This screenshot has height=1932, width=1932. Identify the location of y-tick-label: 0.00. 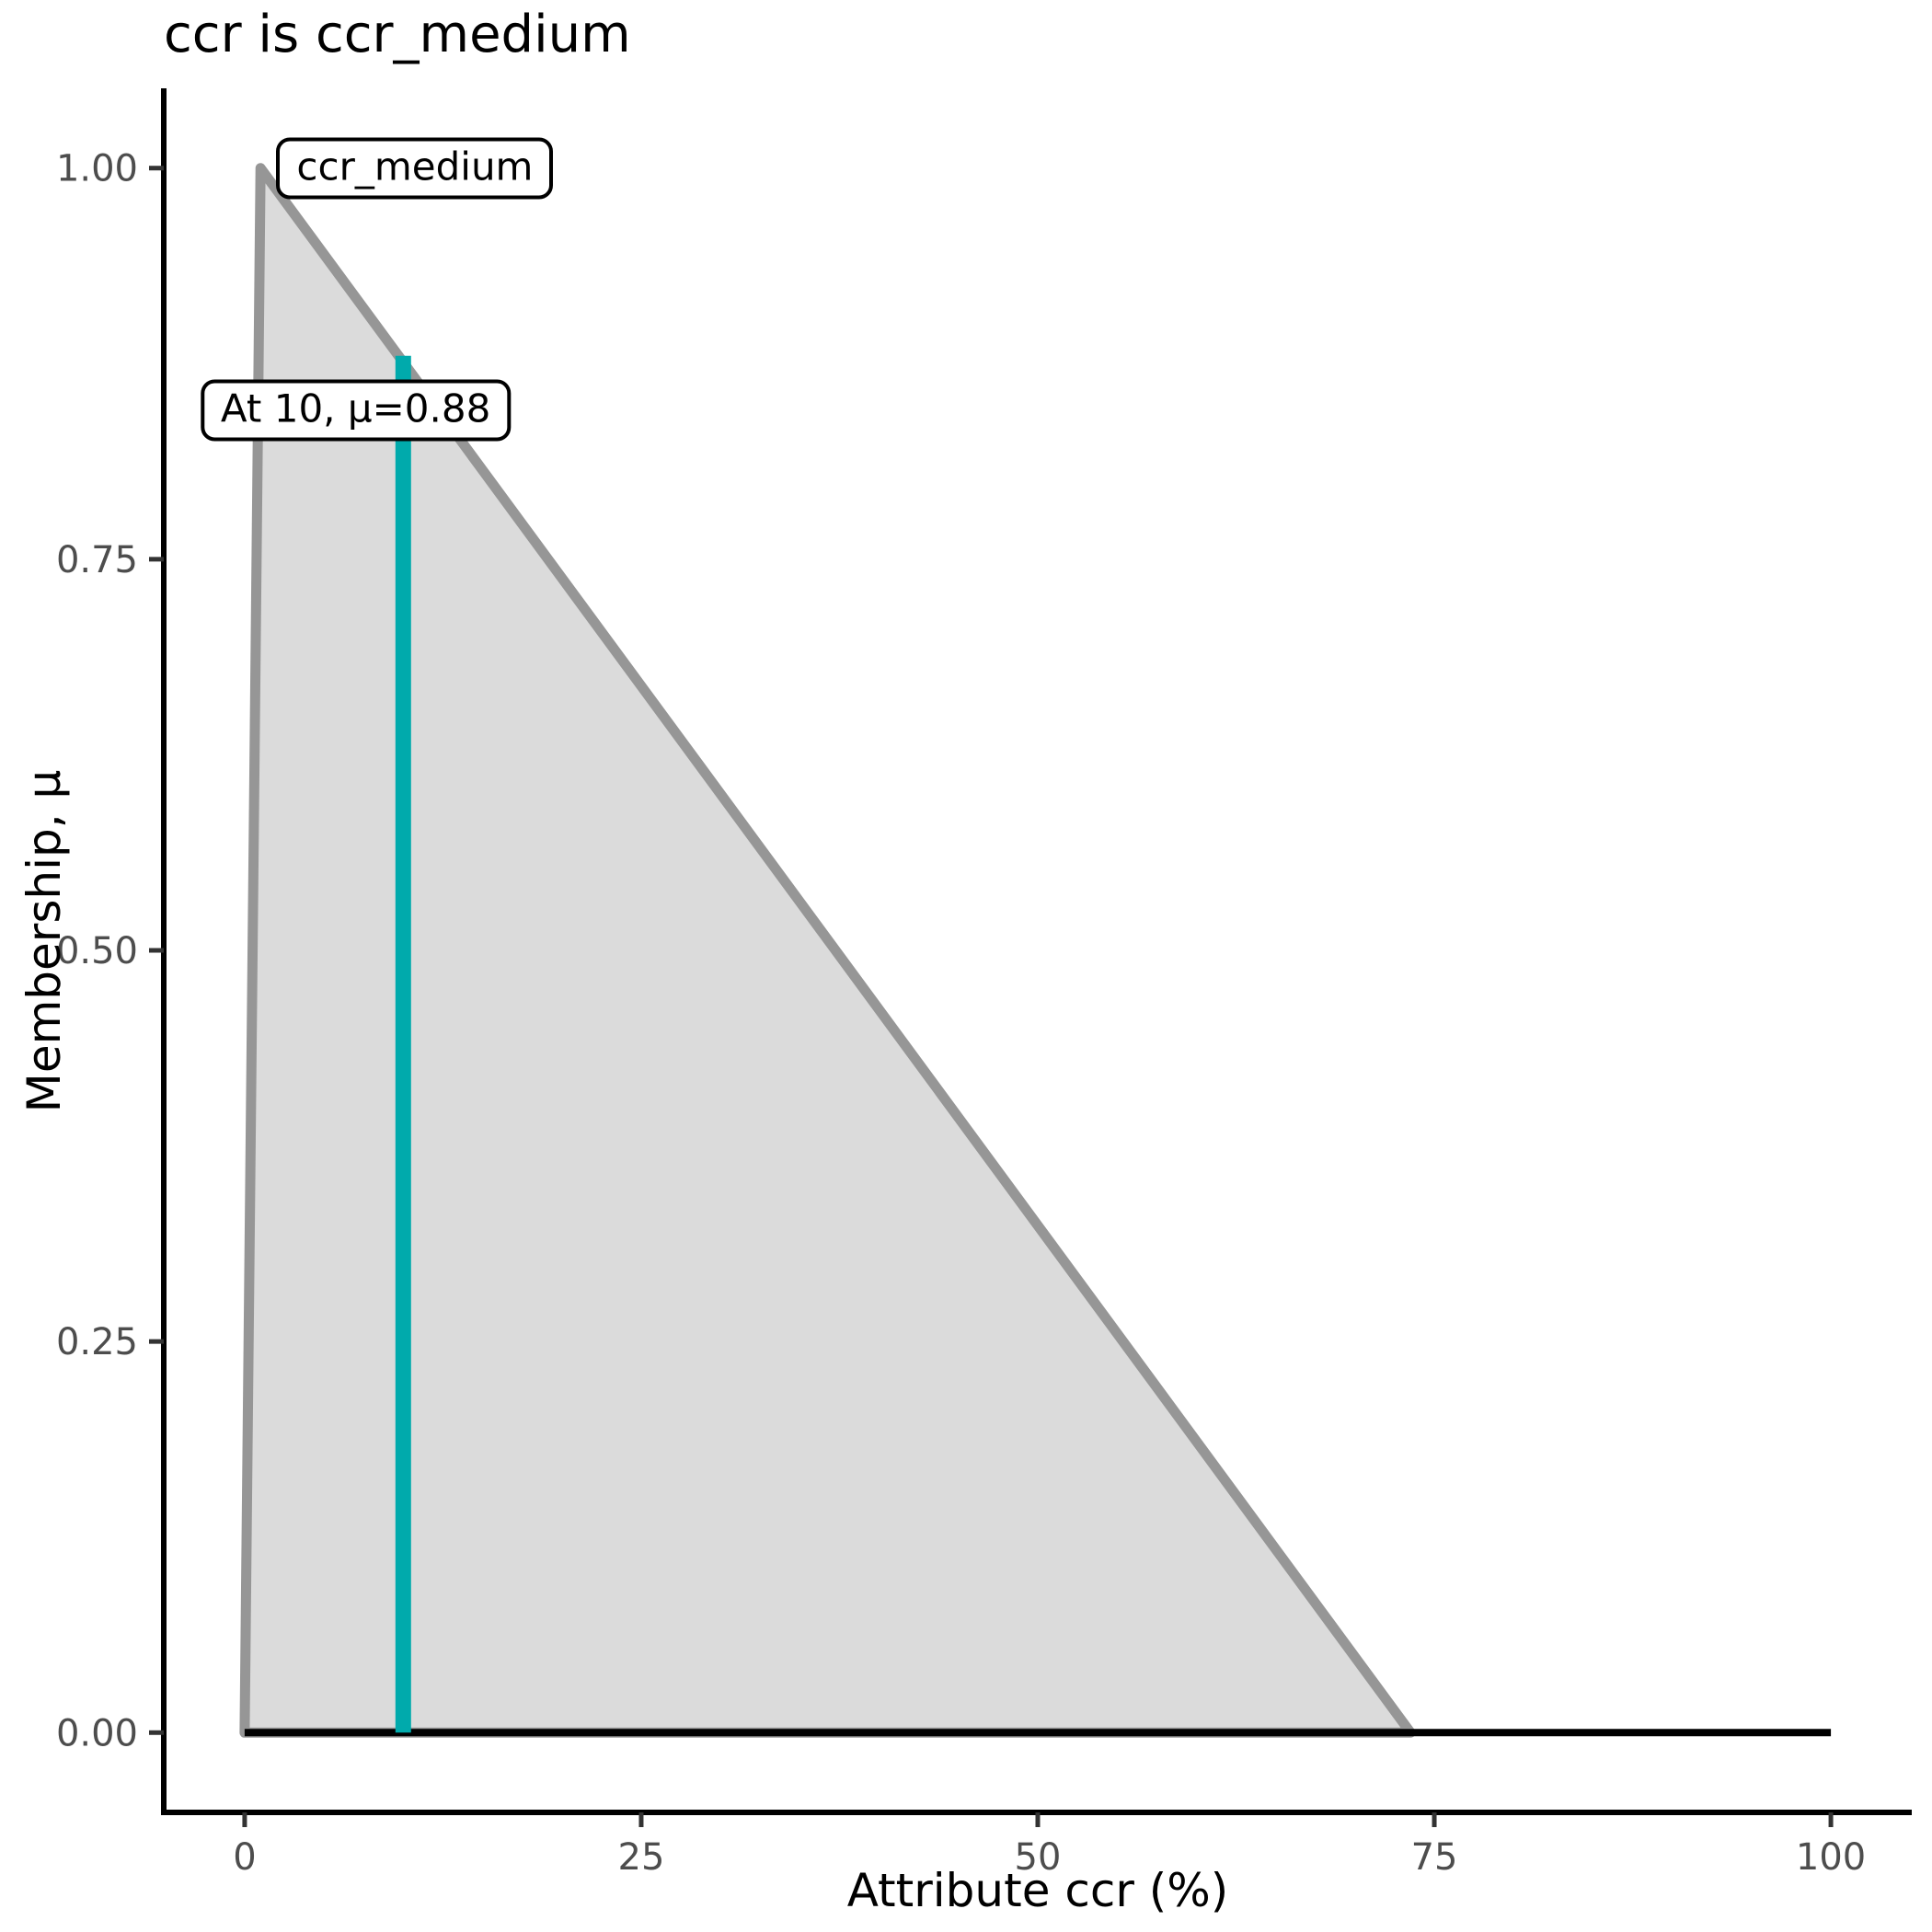
(97, 1733).